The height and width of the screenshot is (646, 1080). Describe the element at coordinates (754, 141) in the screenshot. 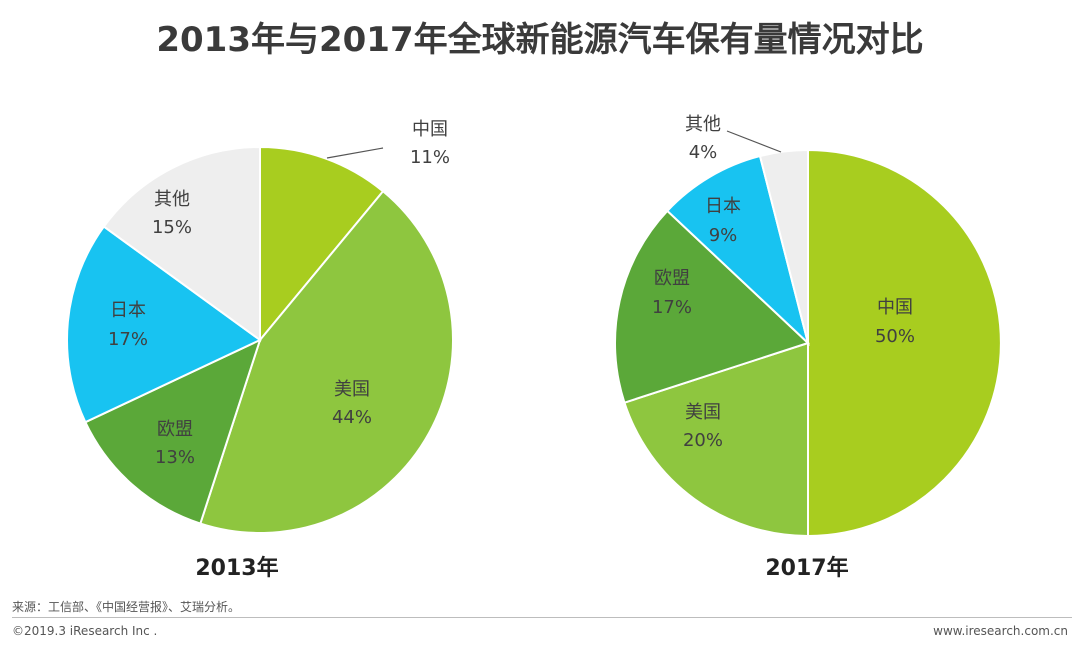

I see `leader-line-other` at that location.